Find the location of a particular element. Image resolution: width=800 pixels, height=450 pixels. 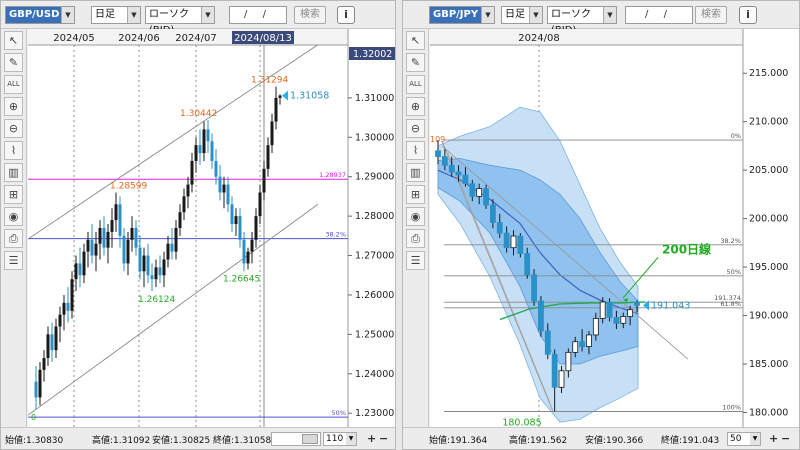

symbol-select: GBP/JPY ▼ is located at coordinates (462, 15).